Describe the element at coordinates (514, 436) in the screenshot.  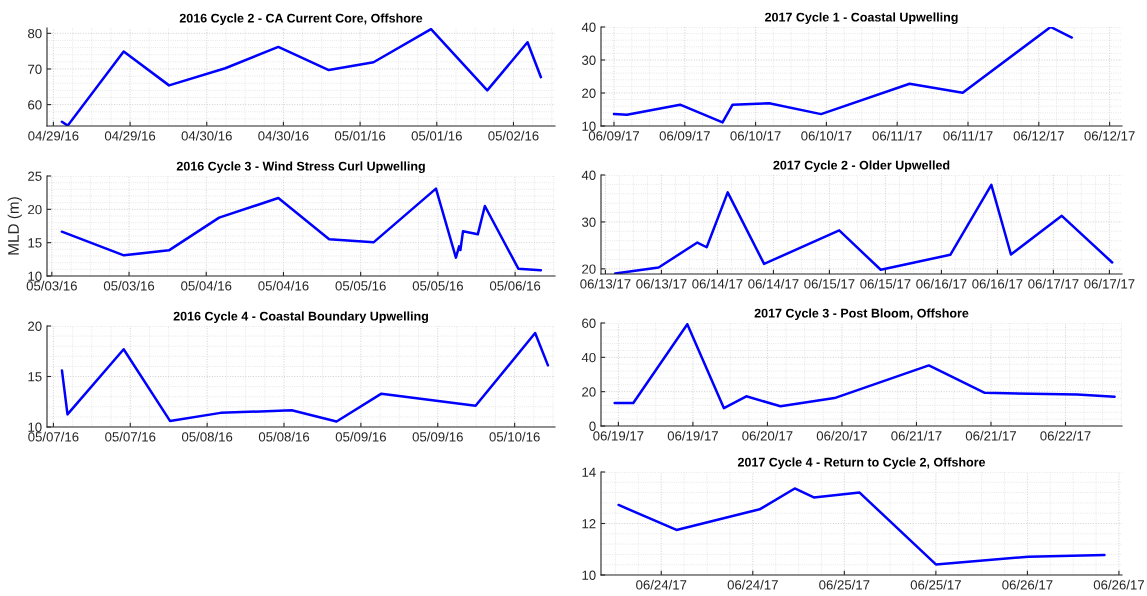
I see `x-tick-label: 05/10/16` at that location.